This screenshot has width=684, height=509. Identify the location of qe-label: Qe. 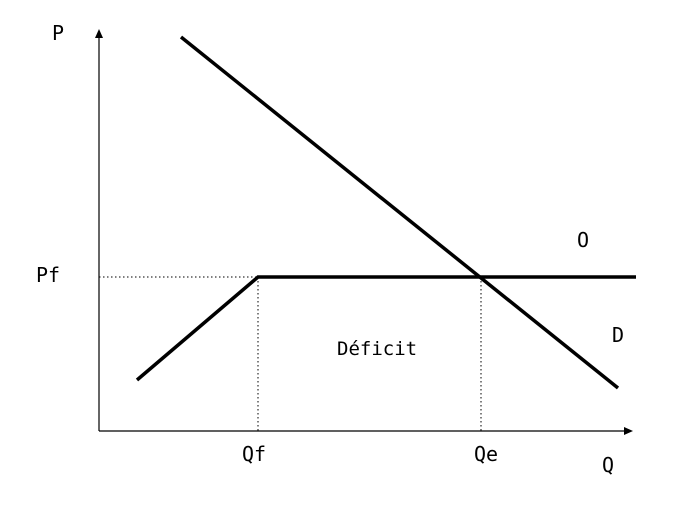
(486, 454).